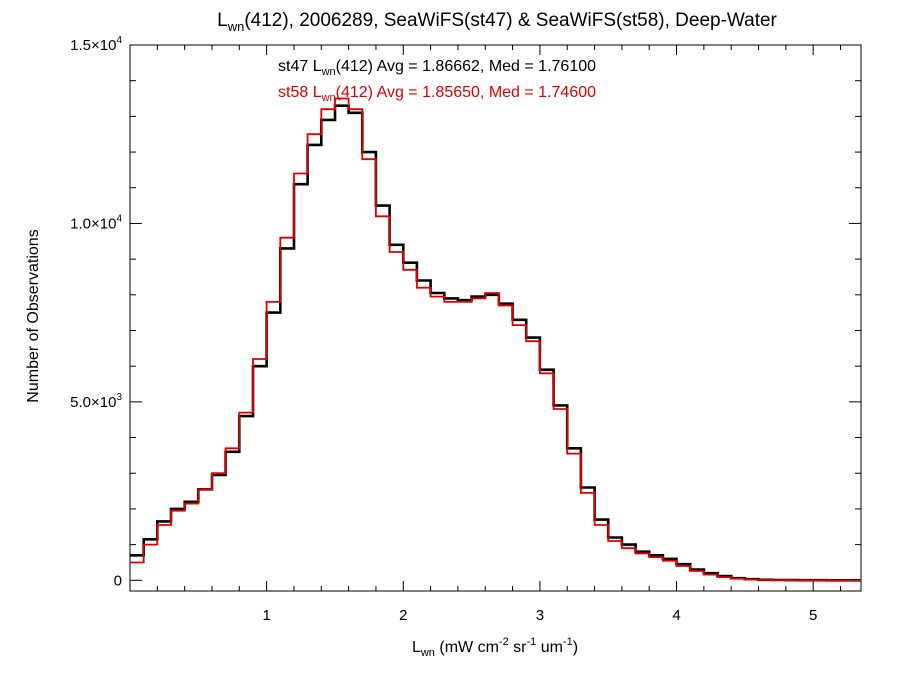 Image resolution: width=900 pixels, height=675 pixels. Describe the element at coordinates (118, 580) in the screenshot. I see `y-tick-label: 0` at that location.